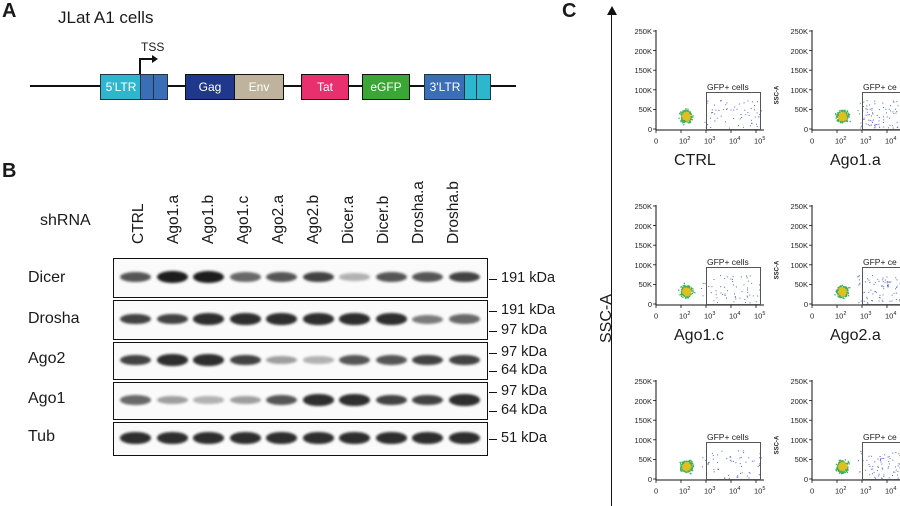  Describe the element at coordinates (855, 335) in the screenshot. I see `flow-plot-title: Ago2.a` at that location.